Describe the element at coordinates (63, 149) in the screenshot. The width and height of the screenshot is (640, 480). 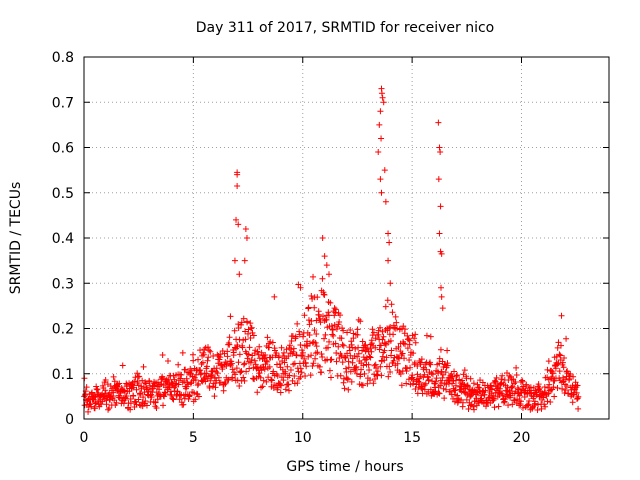
I see `y-tick-label: 0.6` at that location.